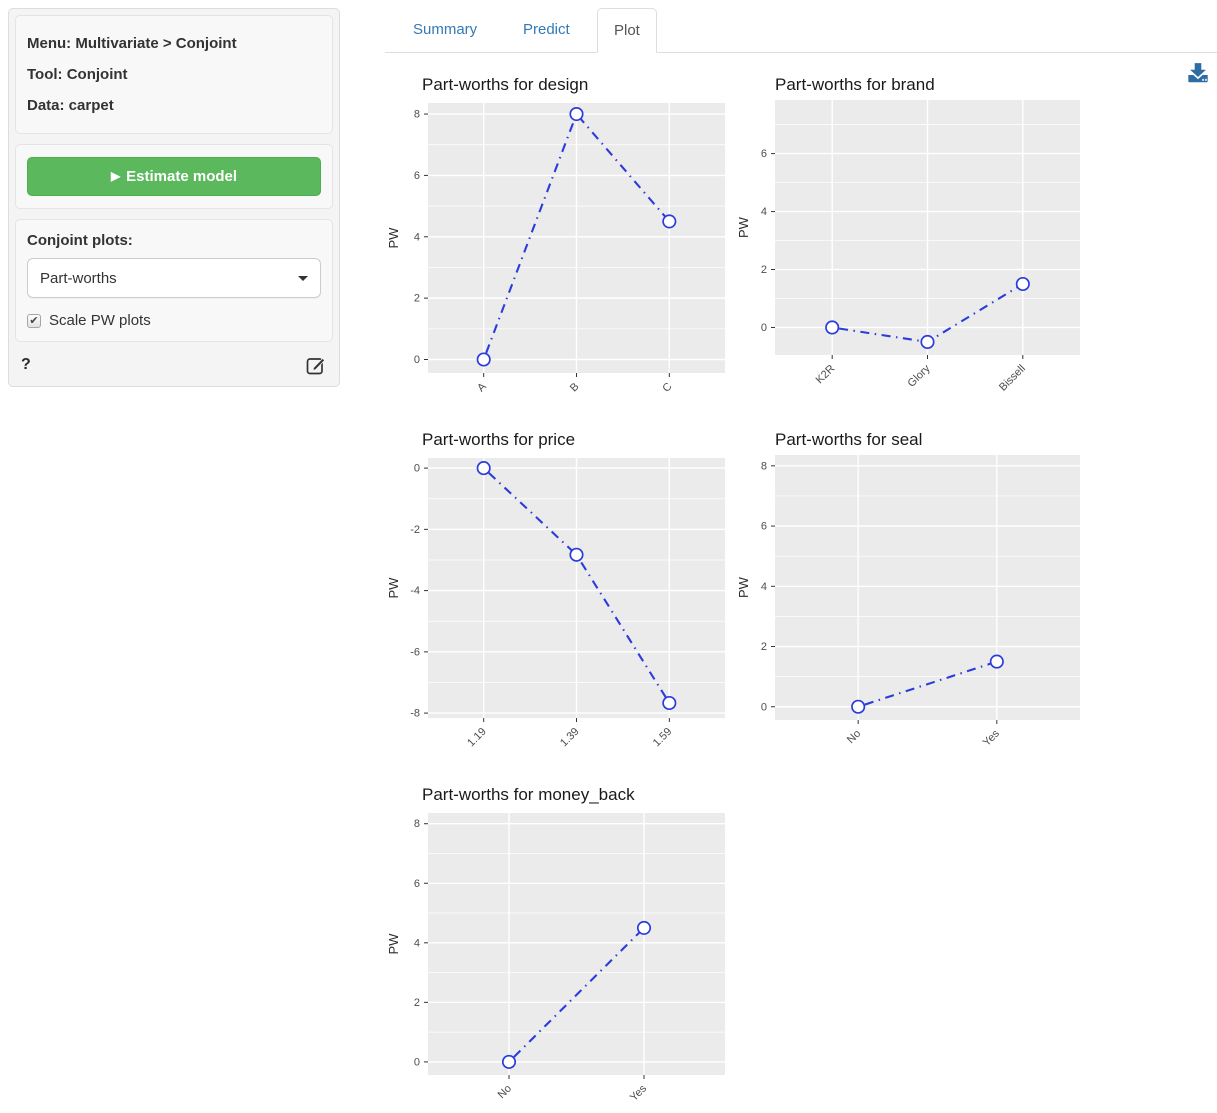  What do you see at coordinates (34, 320) in the screenshot?
I see `checkbox-checked-icon: ✔` at bounding box center [34, 320].